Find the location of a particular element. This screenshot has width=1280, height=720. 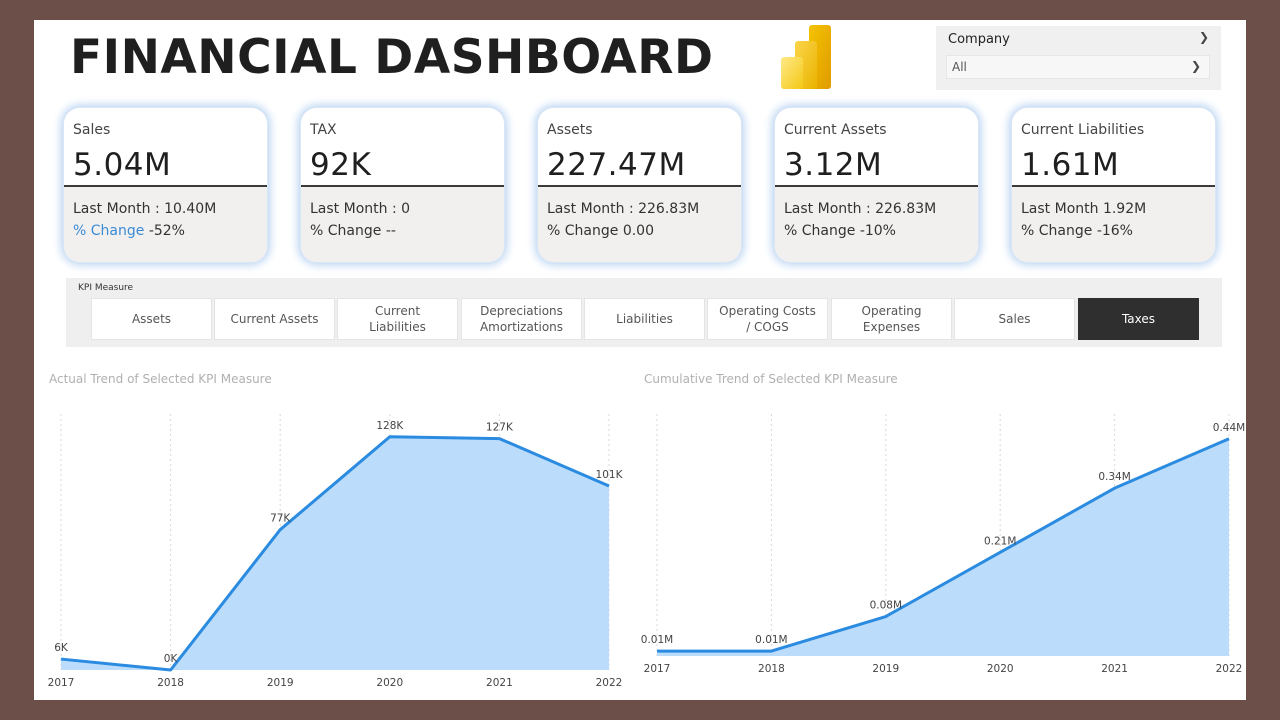

card-value: 1.61M is located at coordinates (1070, 165).